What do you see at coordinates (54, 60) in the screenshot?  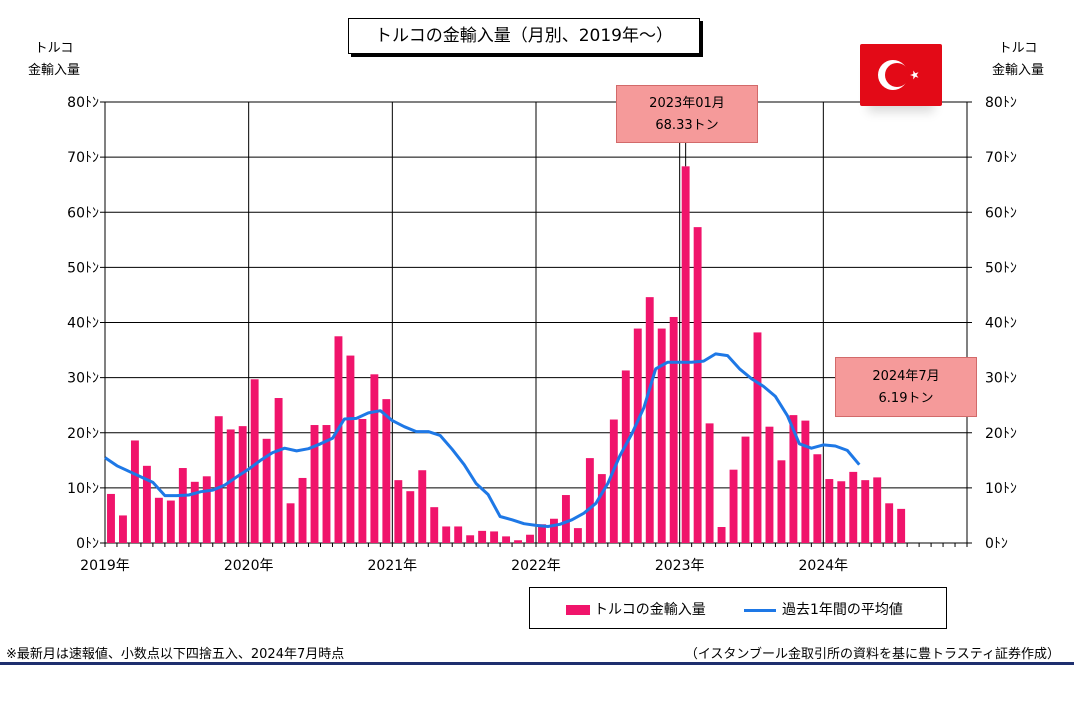 I see `left-axis-label: トルコ 金輸入量` at bounding box center [54, 60].